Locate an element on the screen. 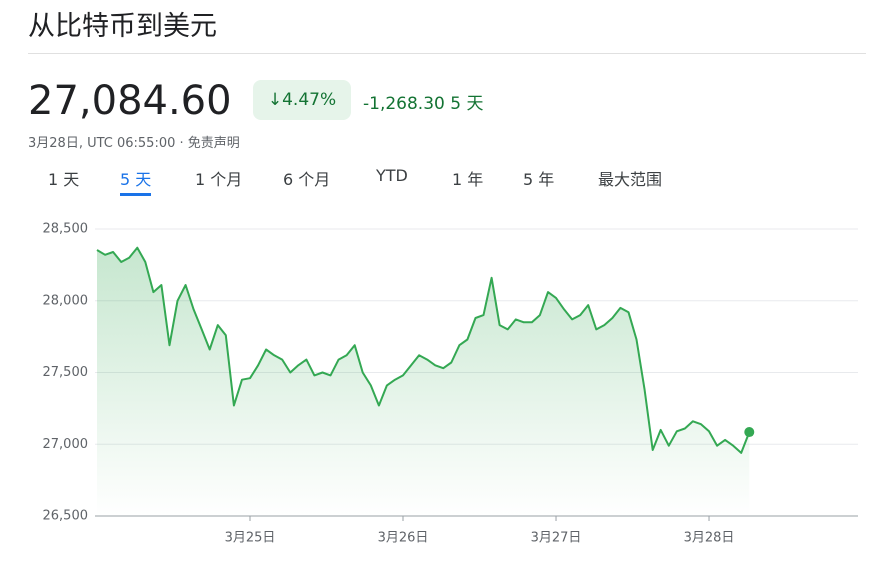 The height and width of the screenshot is (572, 869). y-tick-label: 28,500 is located at coordinates (66, 229).